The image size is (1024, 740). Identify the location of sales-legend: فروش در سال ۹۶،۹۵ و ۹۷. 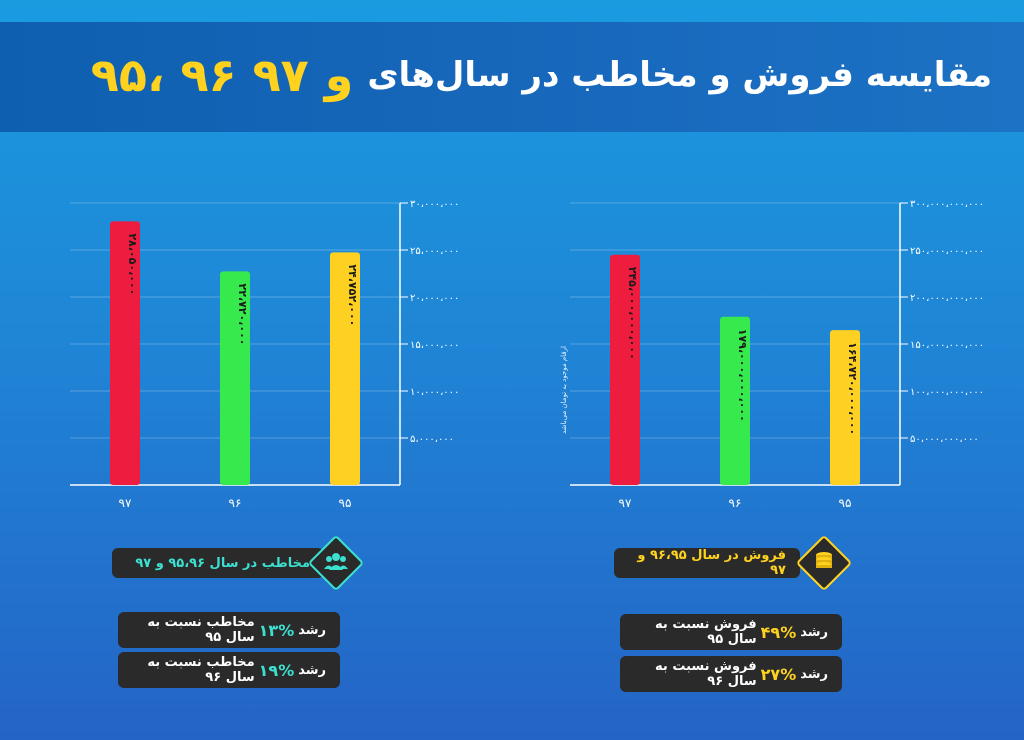
(707, 563).